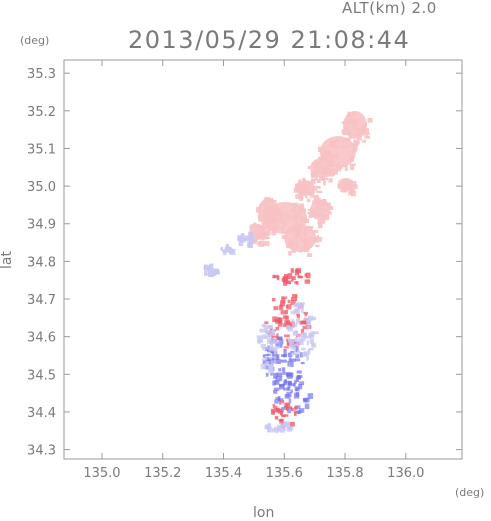 The image size is (491, 521). Describe the element at coordinates (162, 473) in the screenshot. I see `x-tick-label: 135.2` at that location.